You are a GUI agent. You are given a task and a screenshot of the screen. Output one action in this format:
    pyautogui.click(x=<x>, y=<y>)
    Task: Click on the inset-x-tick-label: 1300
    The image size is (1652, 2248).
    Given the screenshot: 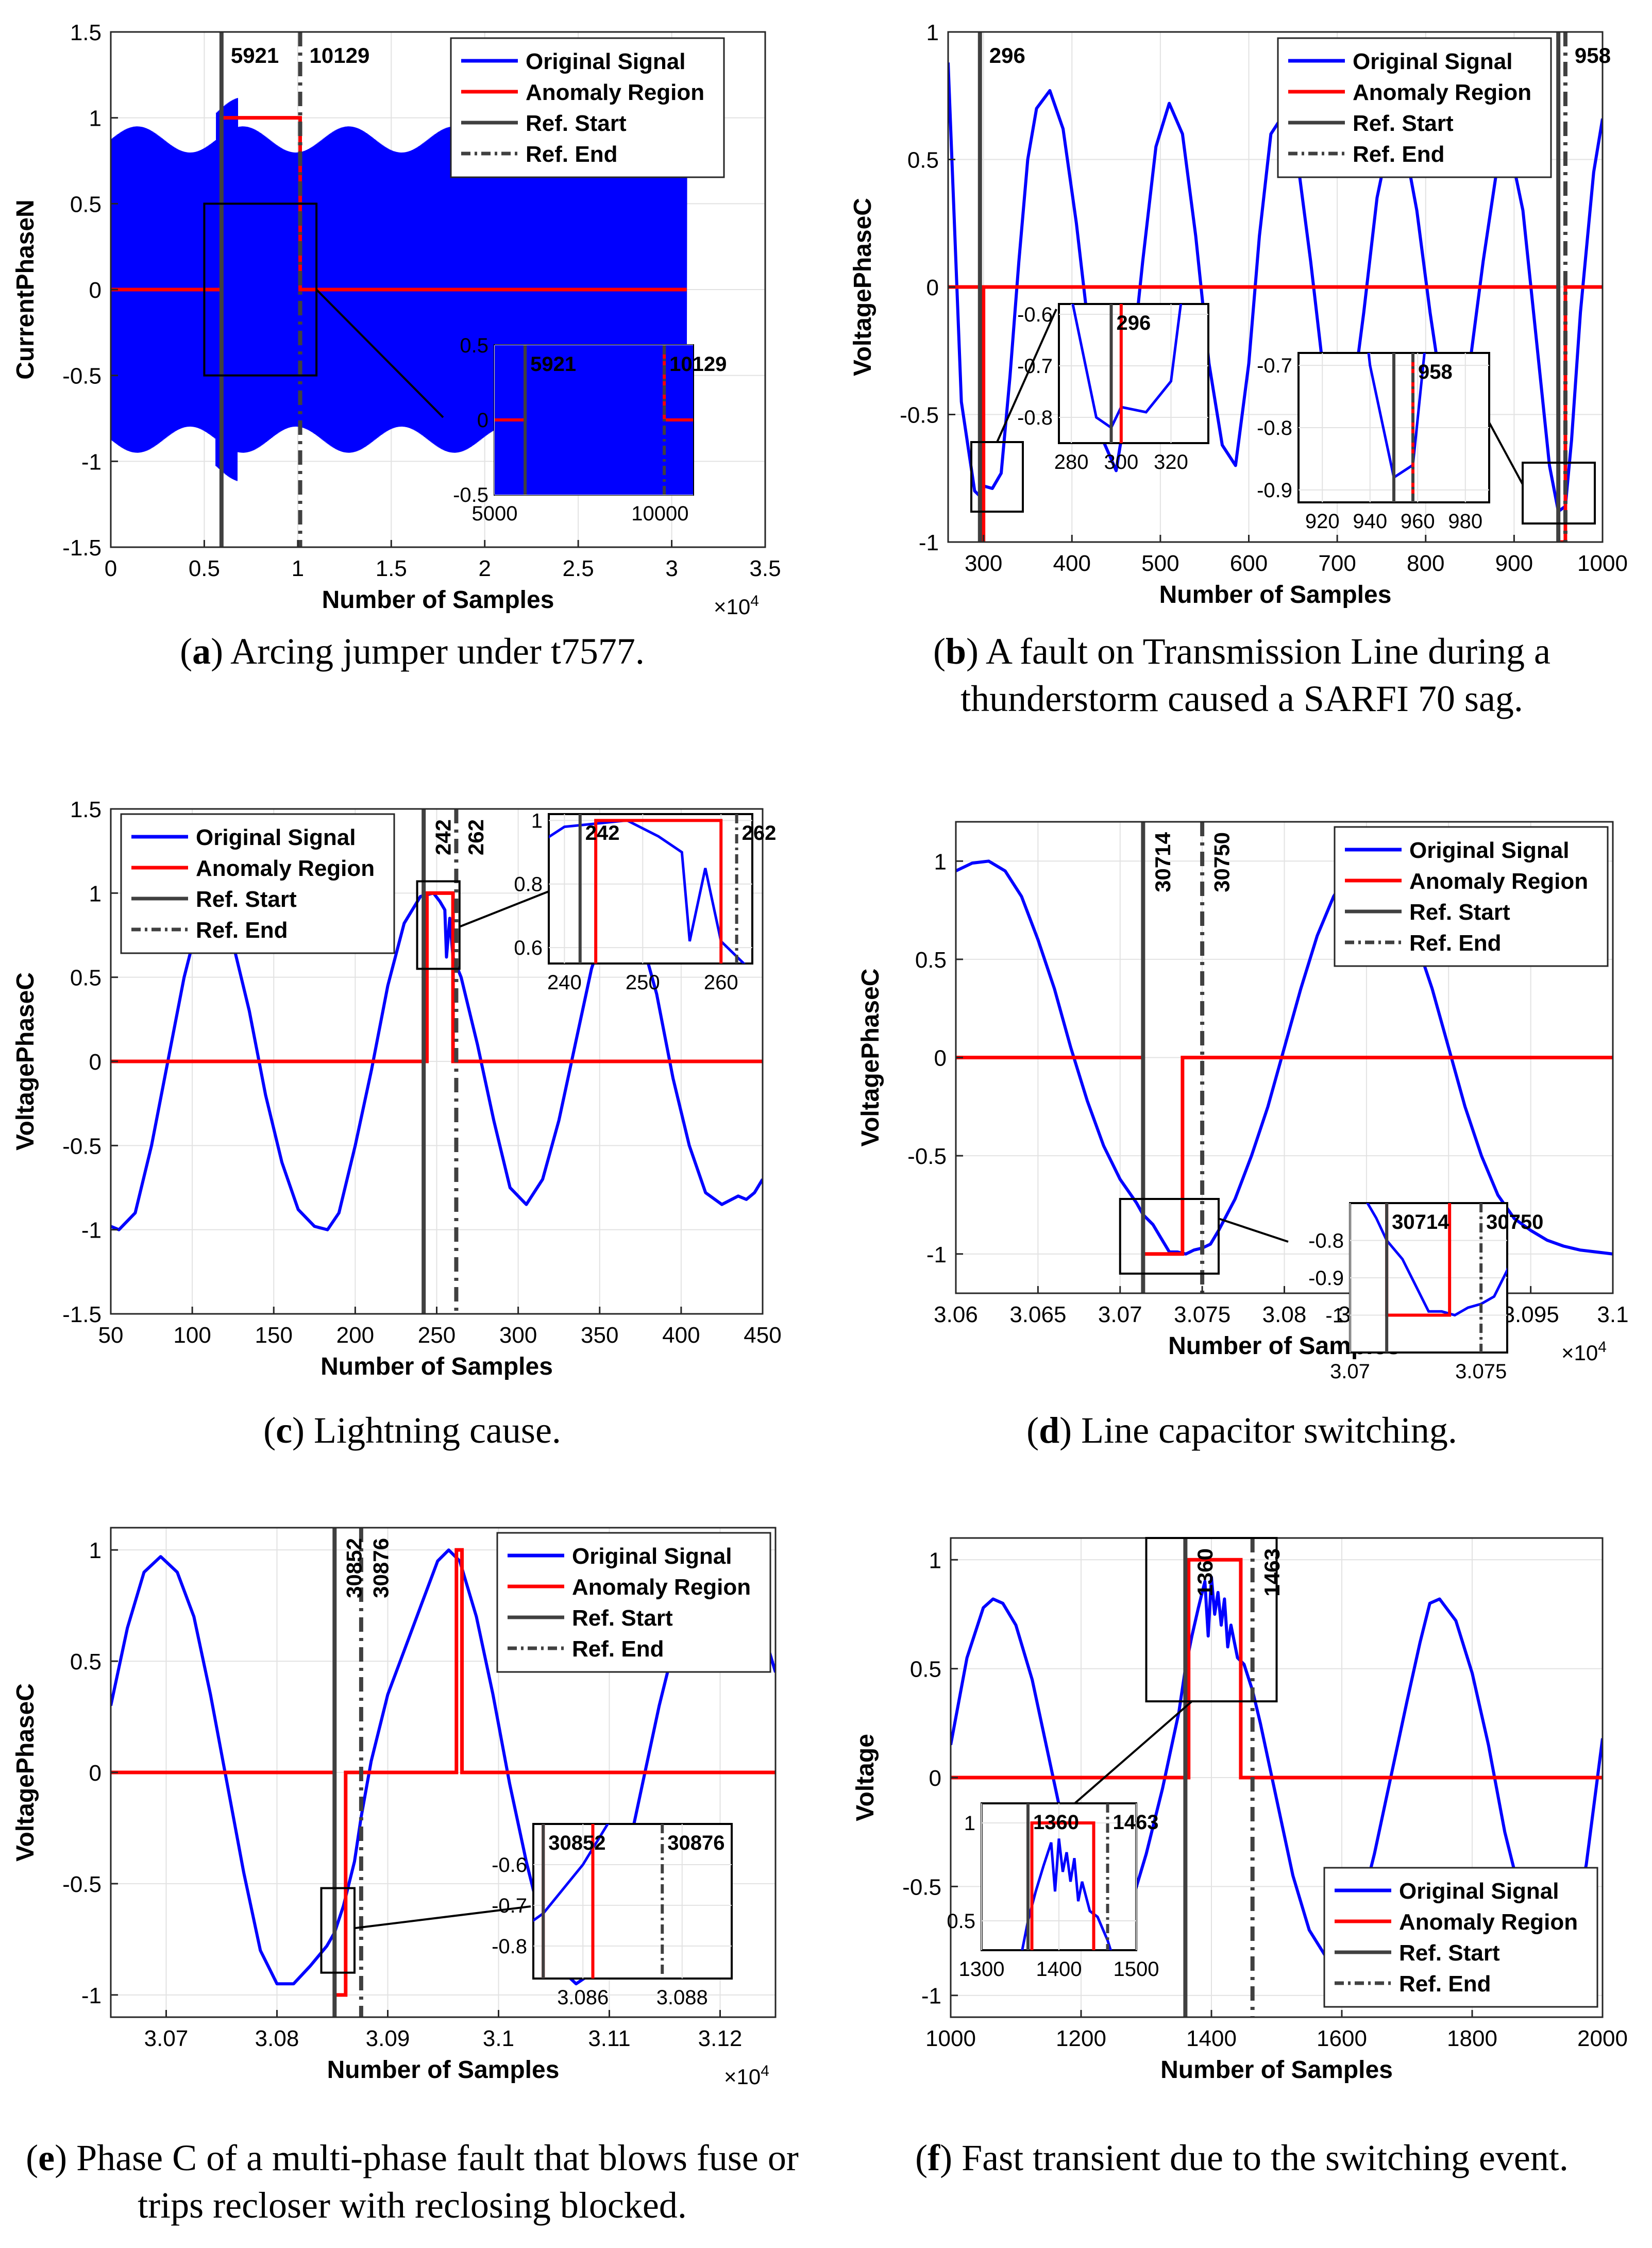 What is the action you would take?
    pyautogui.click(x=982, y=1969)
    